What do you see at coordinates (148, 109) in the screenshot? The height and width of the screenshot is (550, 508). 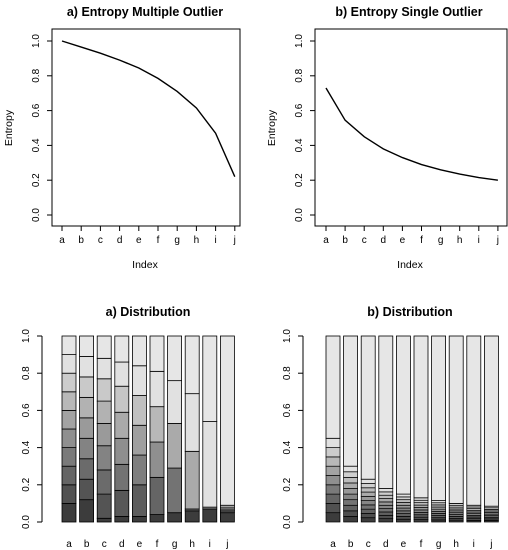 I see `series-line` at bounding box center [148, 109].